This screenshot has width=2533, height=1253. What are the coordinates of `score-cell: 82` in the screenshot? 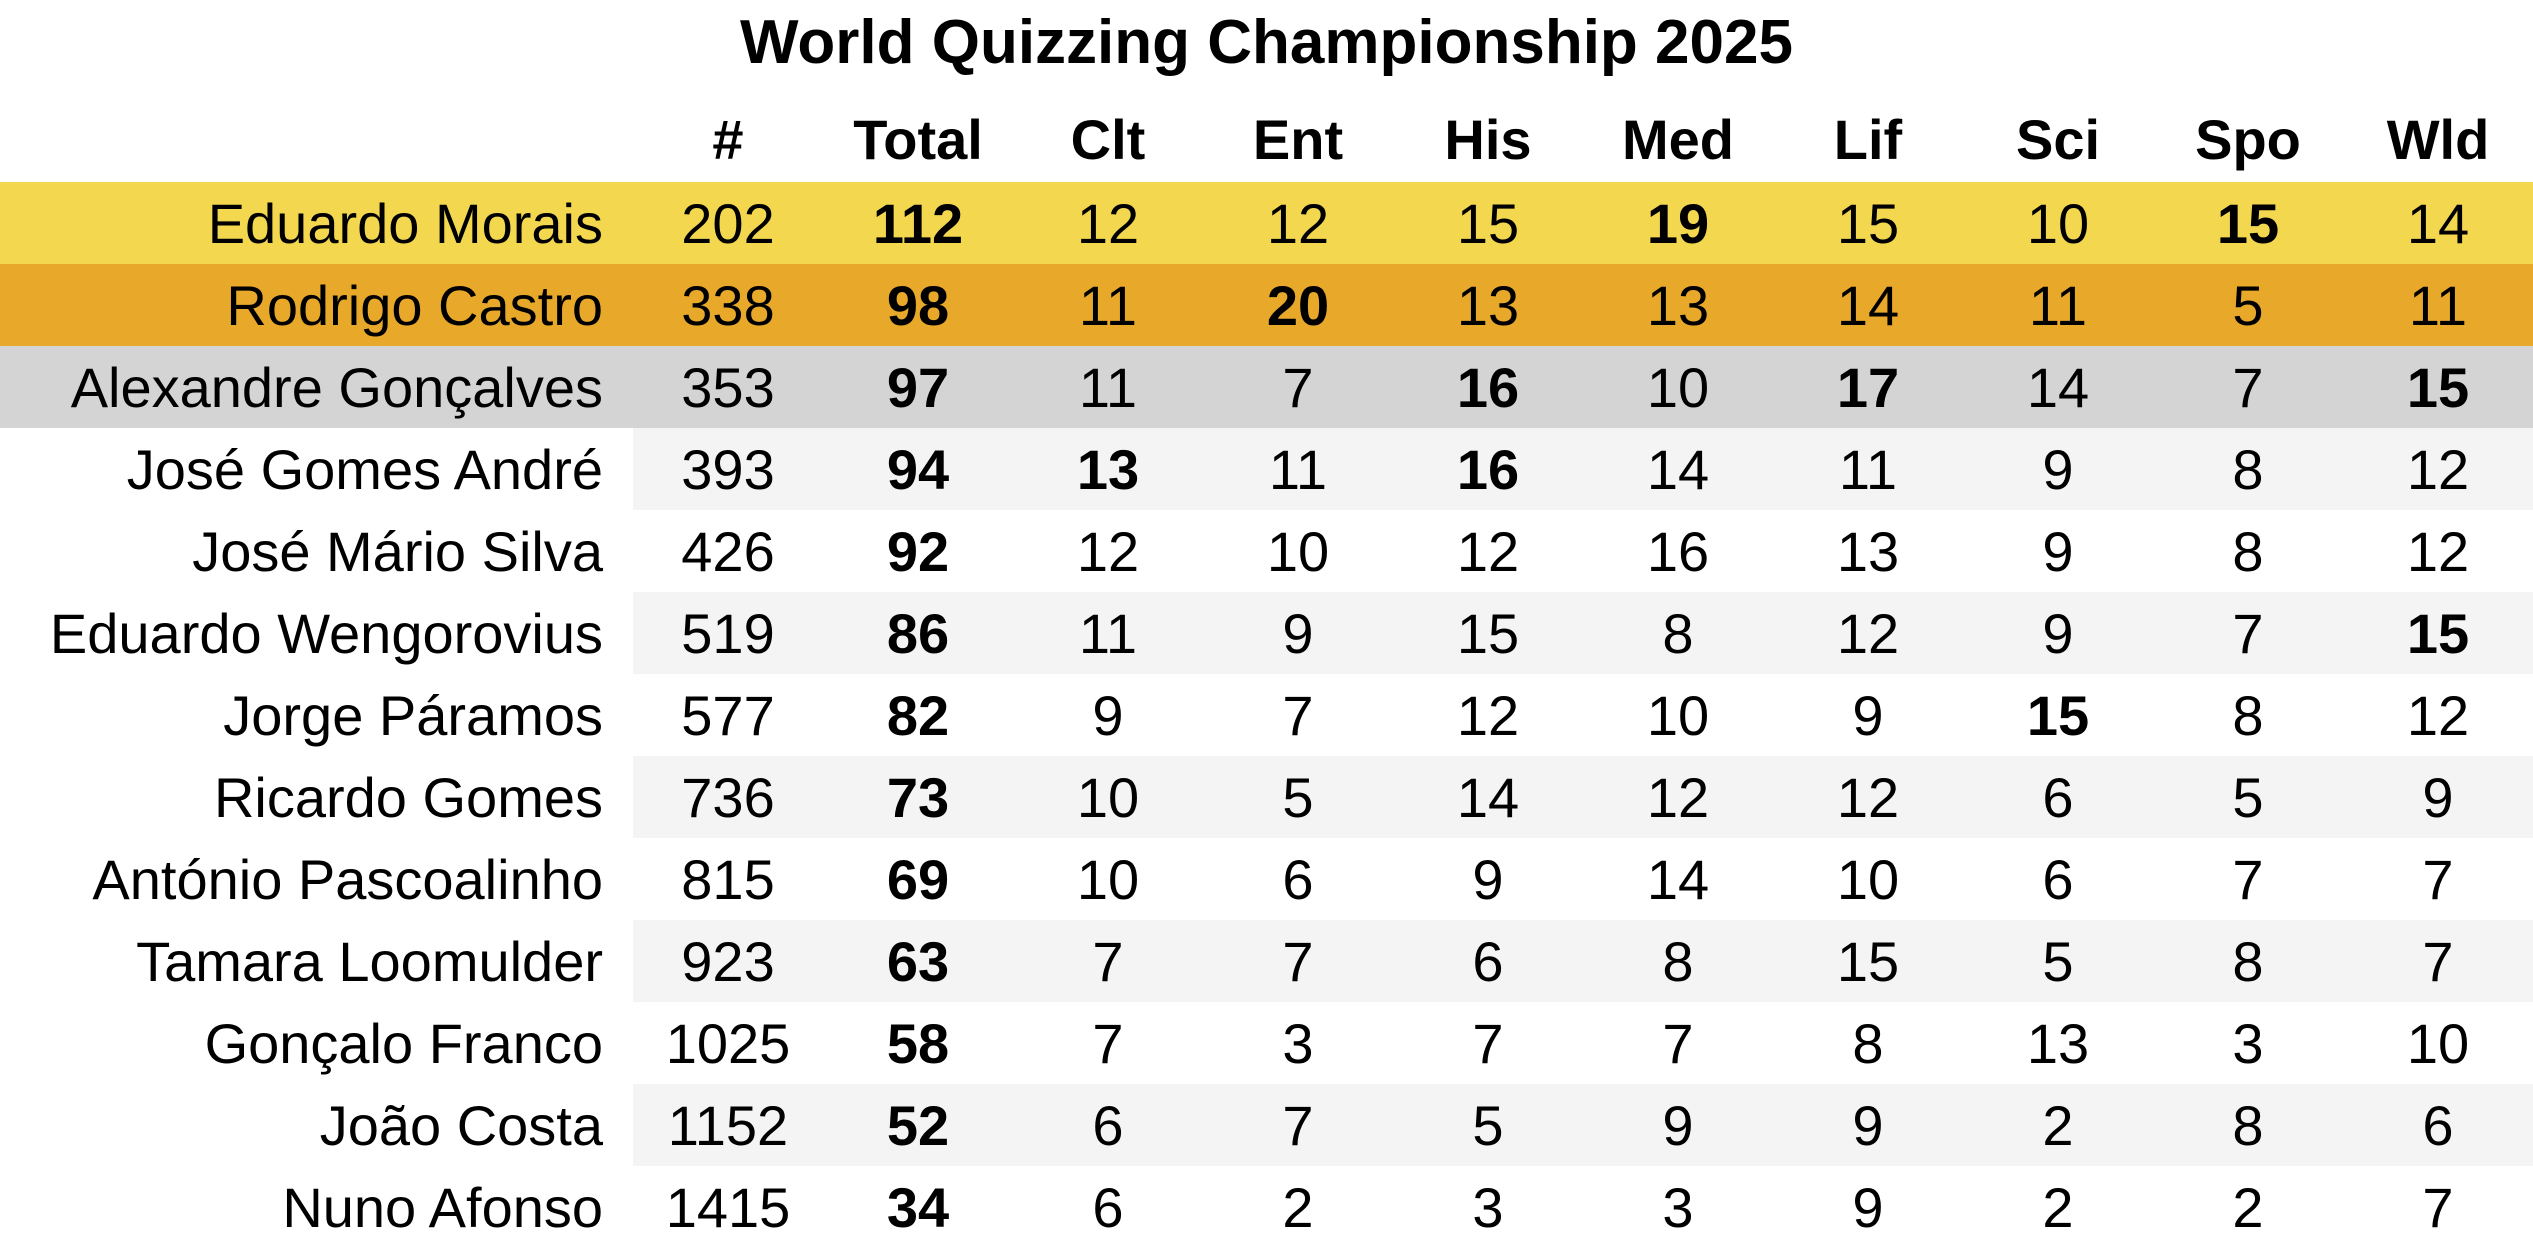 It's located at (918, 715).